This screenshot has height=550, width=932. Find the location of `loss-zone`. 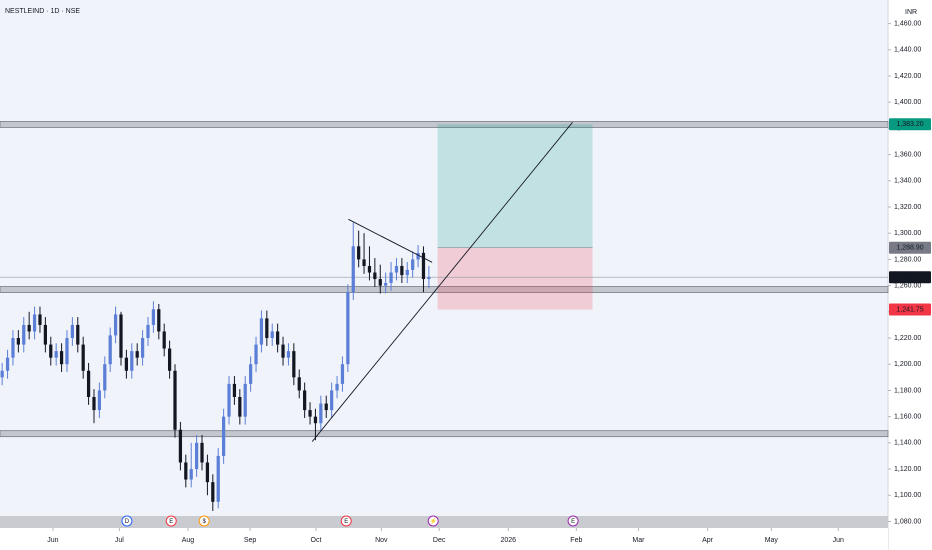

loss-zone is located at coordinates (515, 278).